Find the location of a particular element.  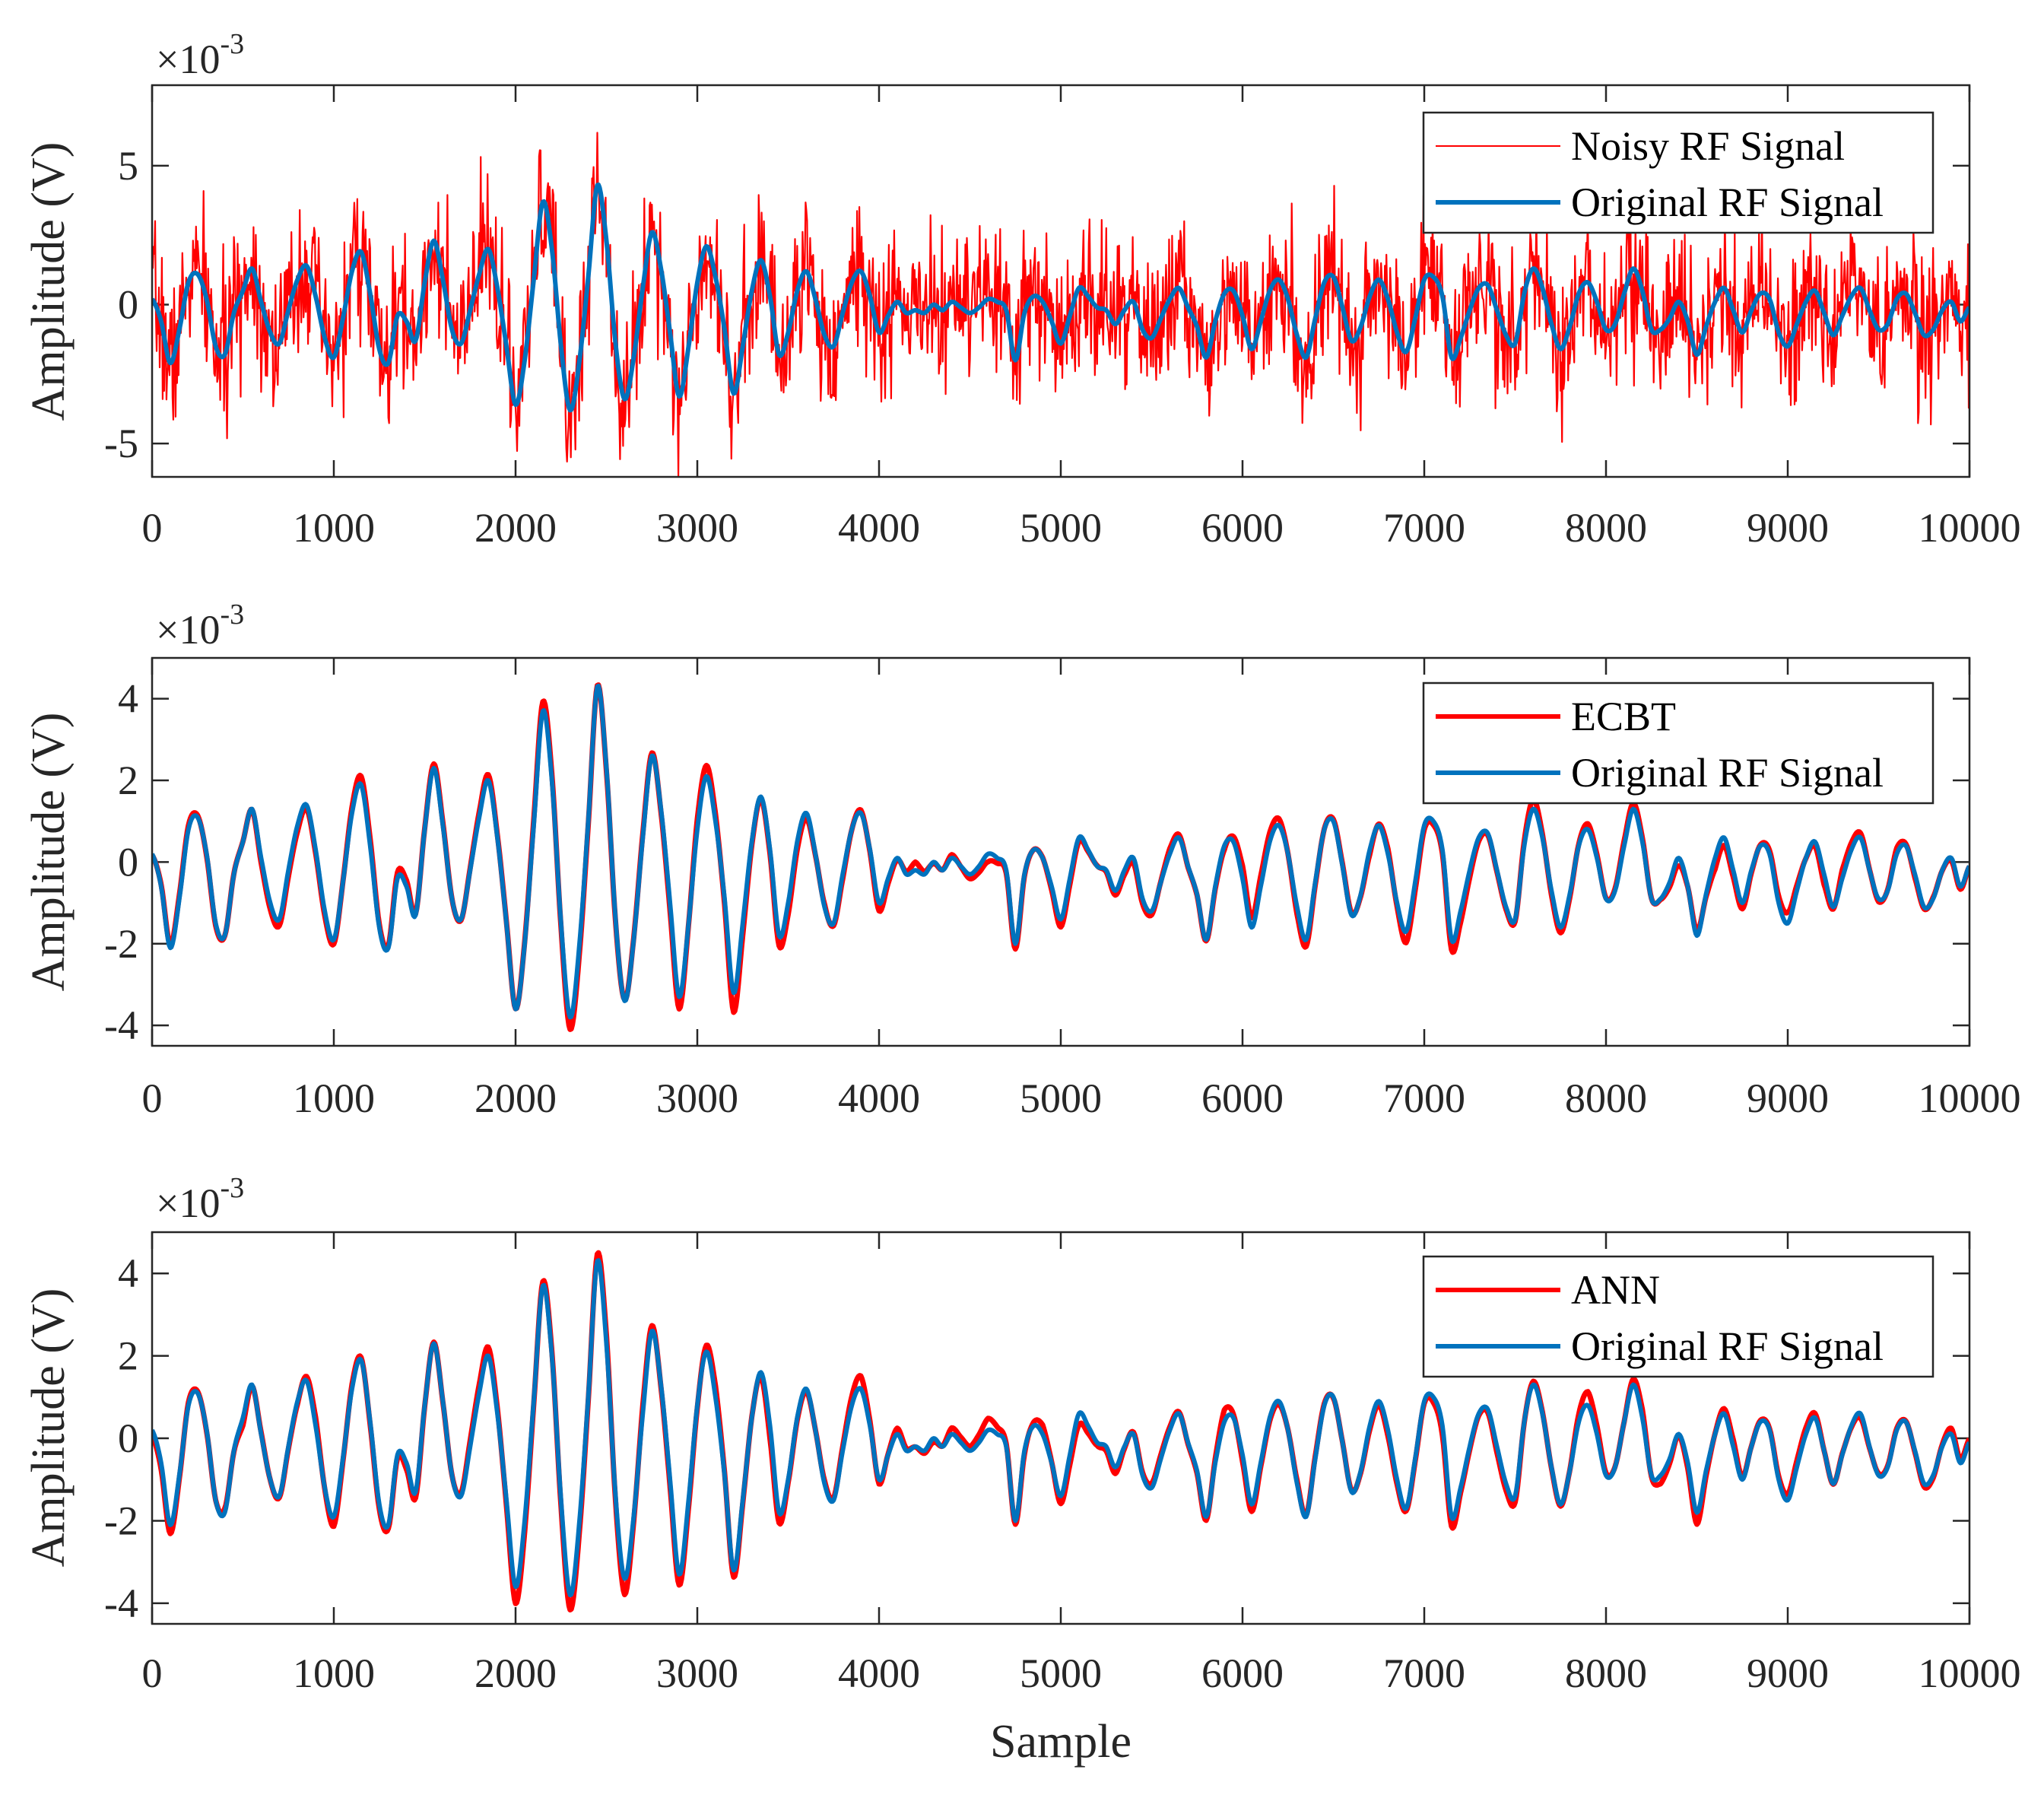

legend: ANN Original RF Signal is located at coordinates (1678, 1316).